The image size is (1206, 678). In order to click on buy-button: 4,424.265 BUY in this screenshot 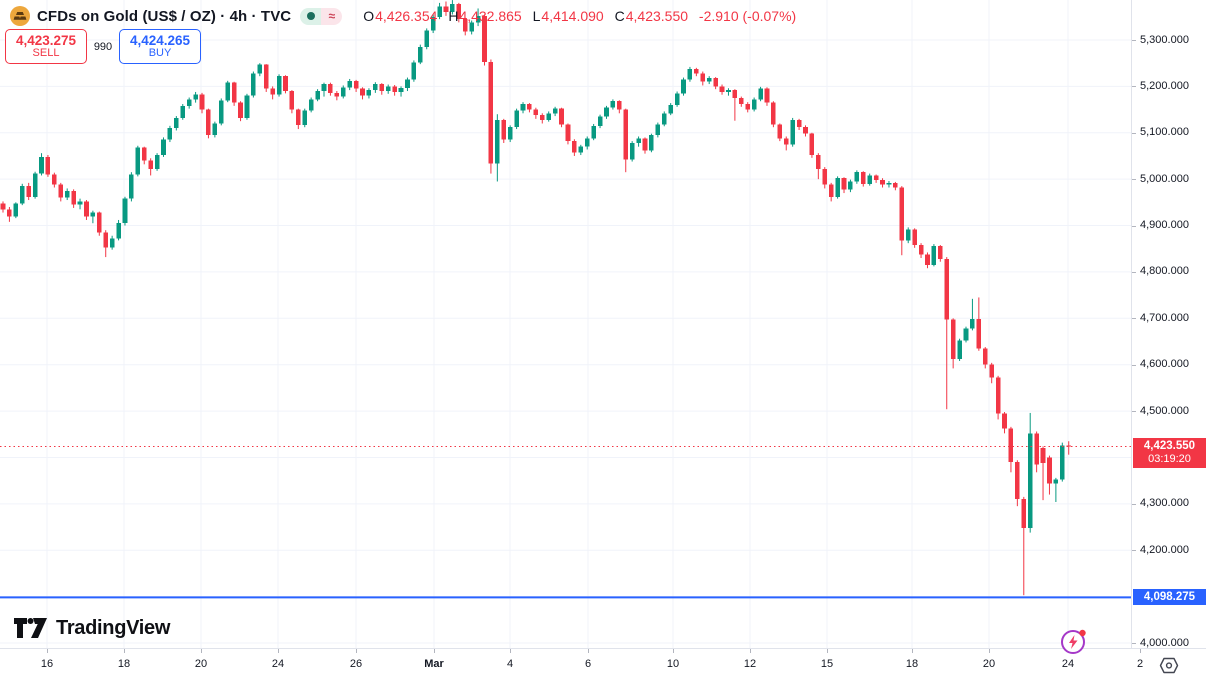, I will do `click(160, 46)`.